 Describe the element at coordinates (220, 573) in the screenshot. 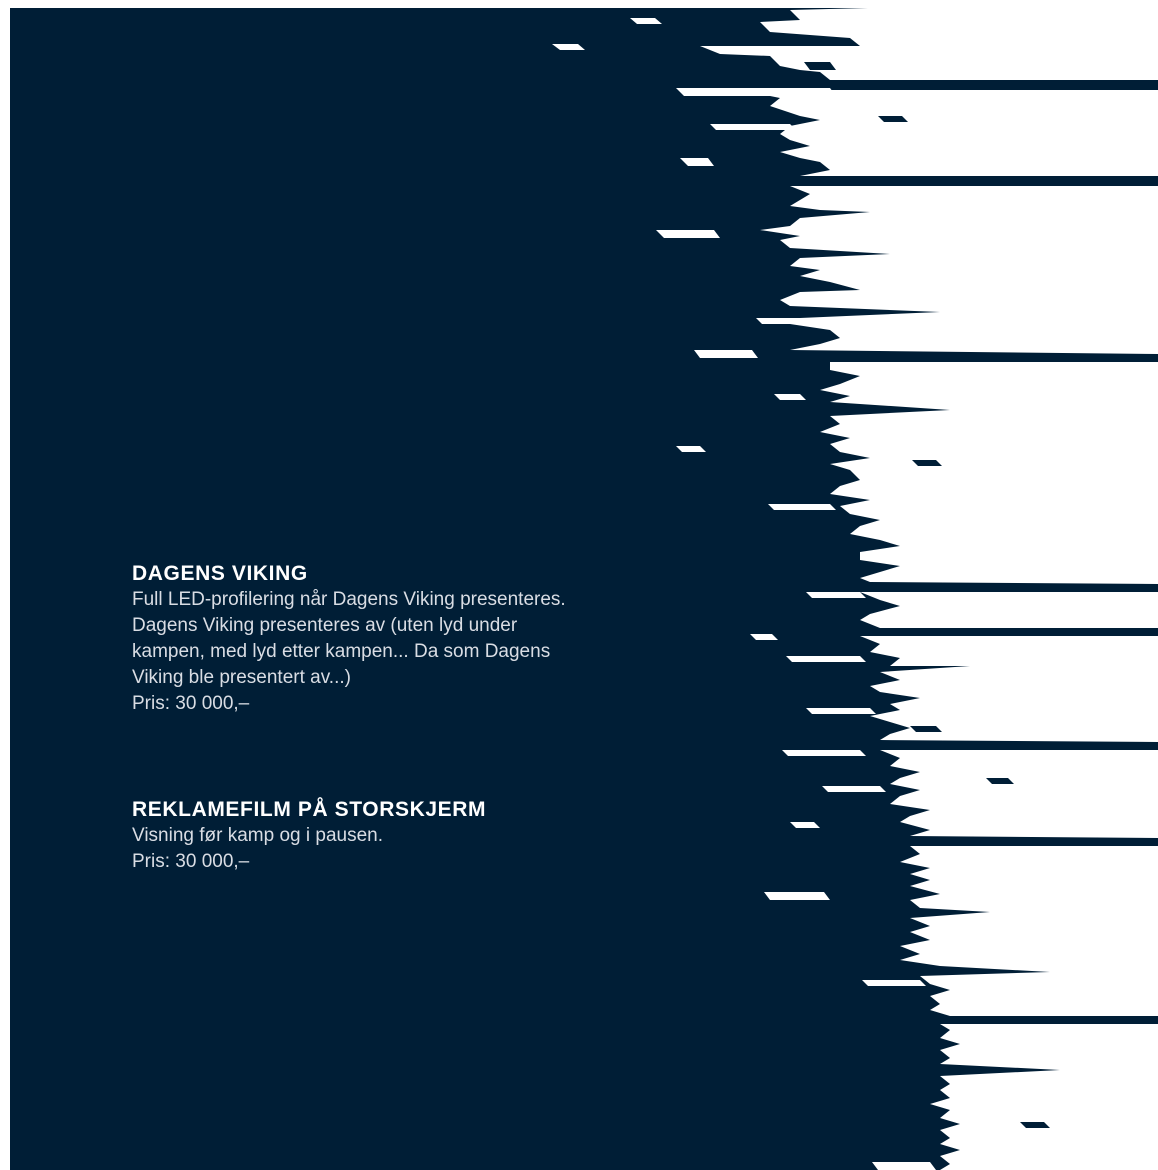

I see `section-title: DAGENS VIKING` at that location.